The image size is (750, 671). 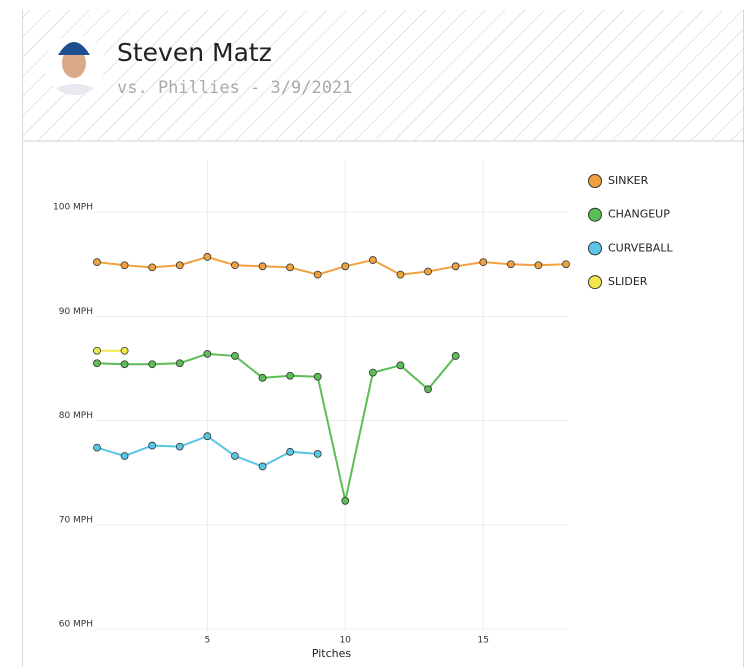 What do you see at coordinates (234, 88) in the screenshot?
I see `game-subtitle: vs. Phillies - 3/9/2021` at bounding box center [234, 88].